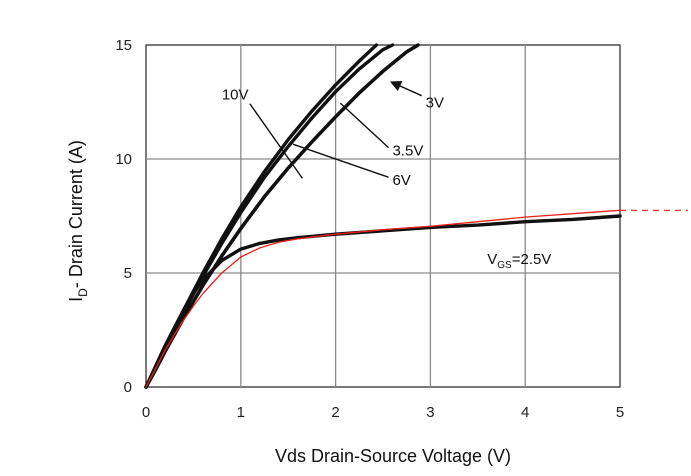 The height and width of the screenshot is (476, 691). What do you see at coordinates (492, 259) in the screenshot?
I see `annotation-vgs-main: V` at bounding box center [492, 259].